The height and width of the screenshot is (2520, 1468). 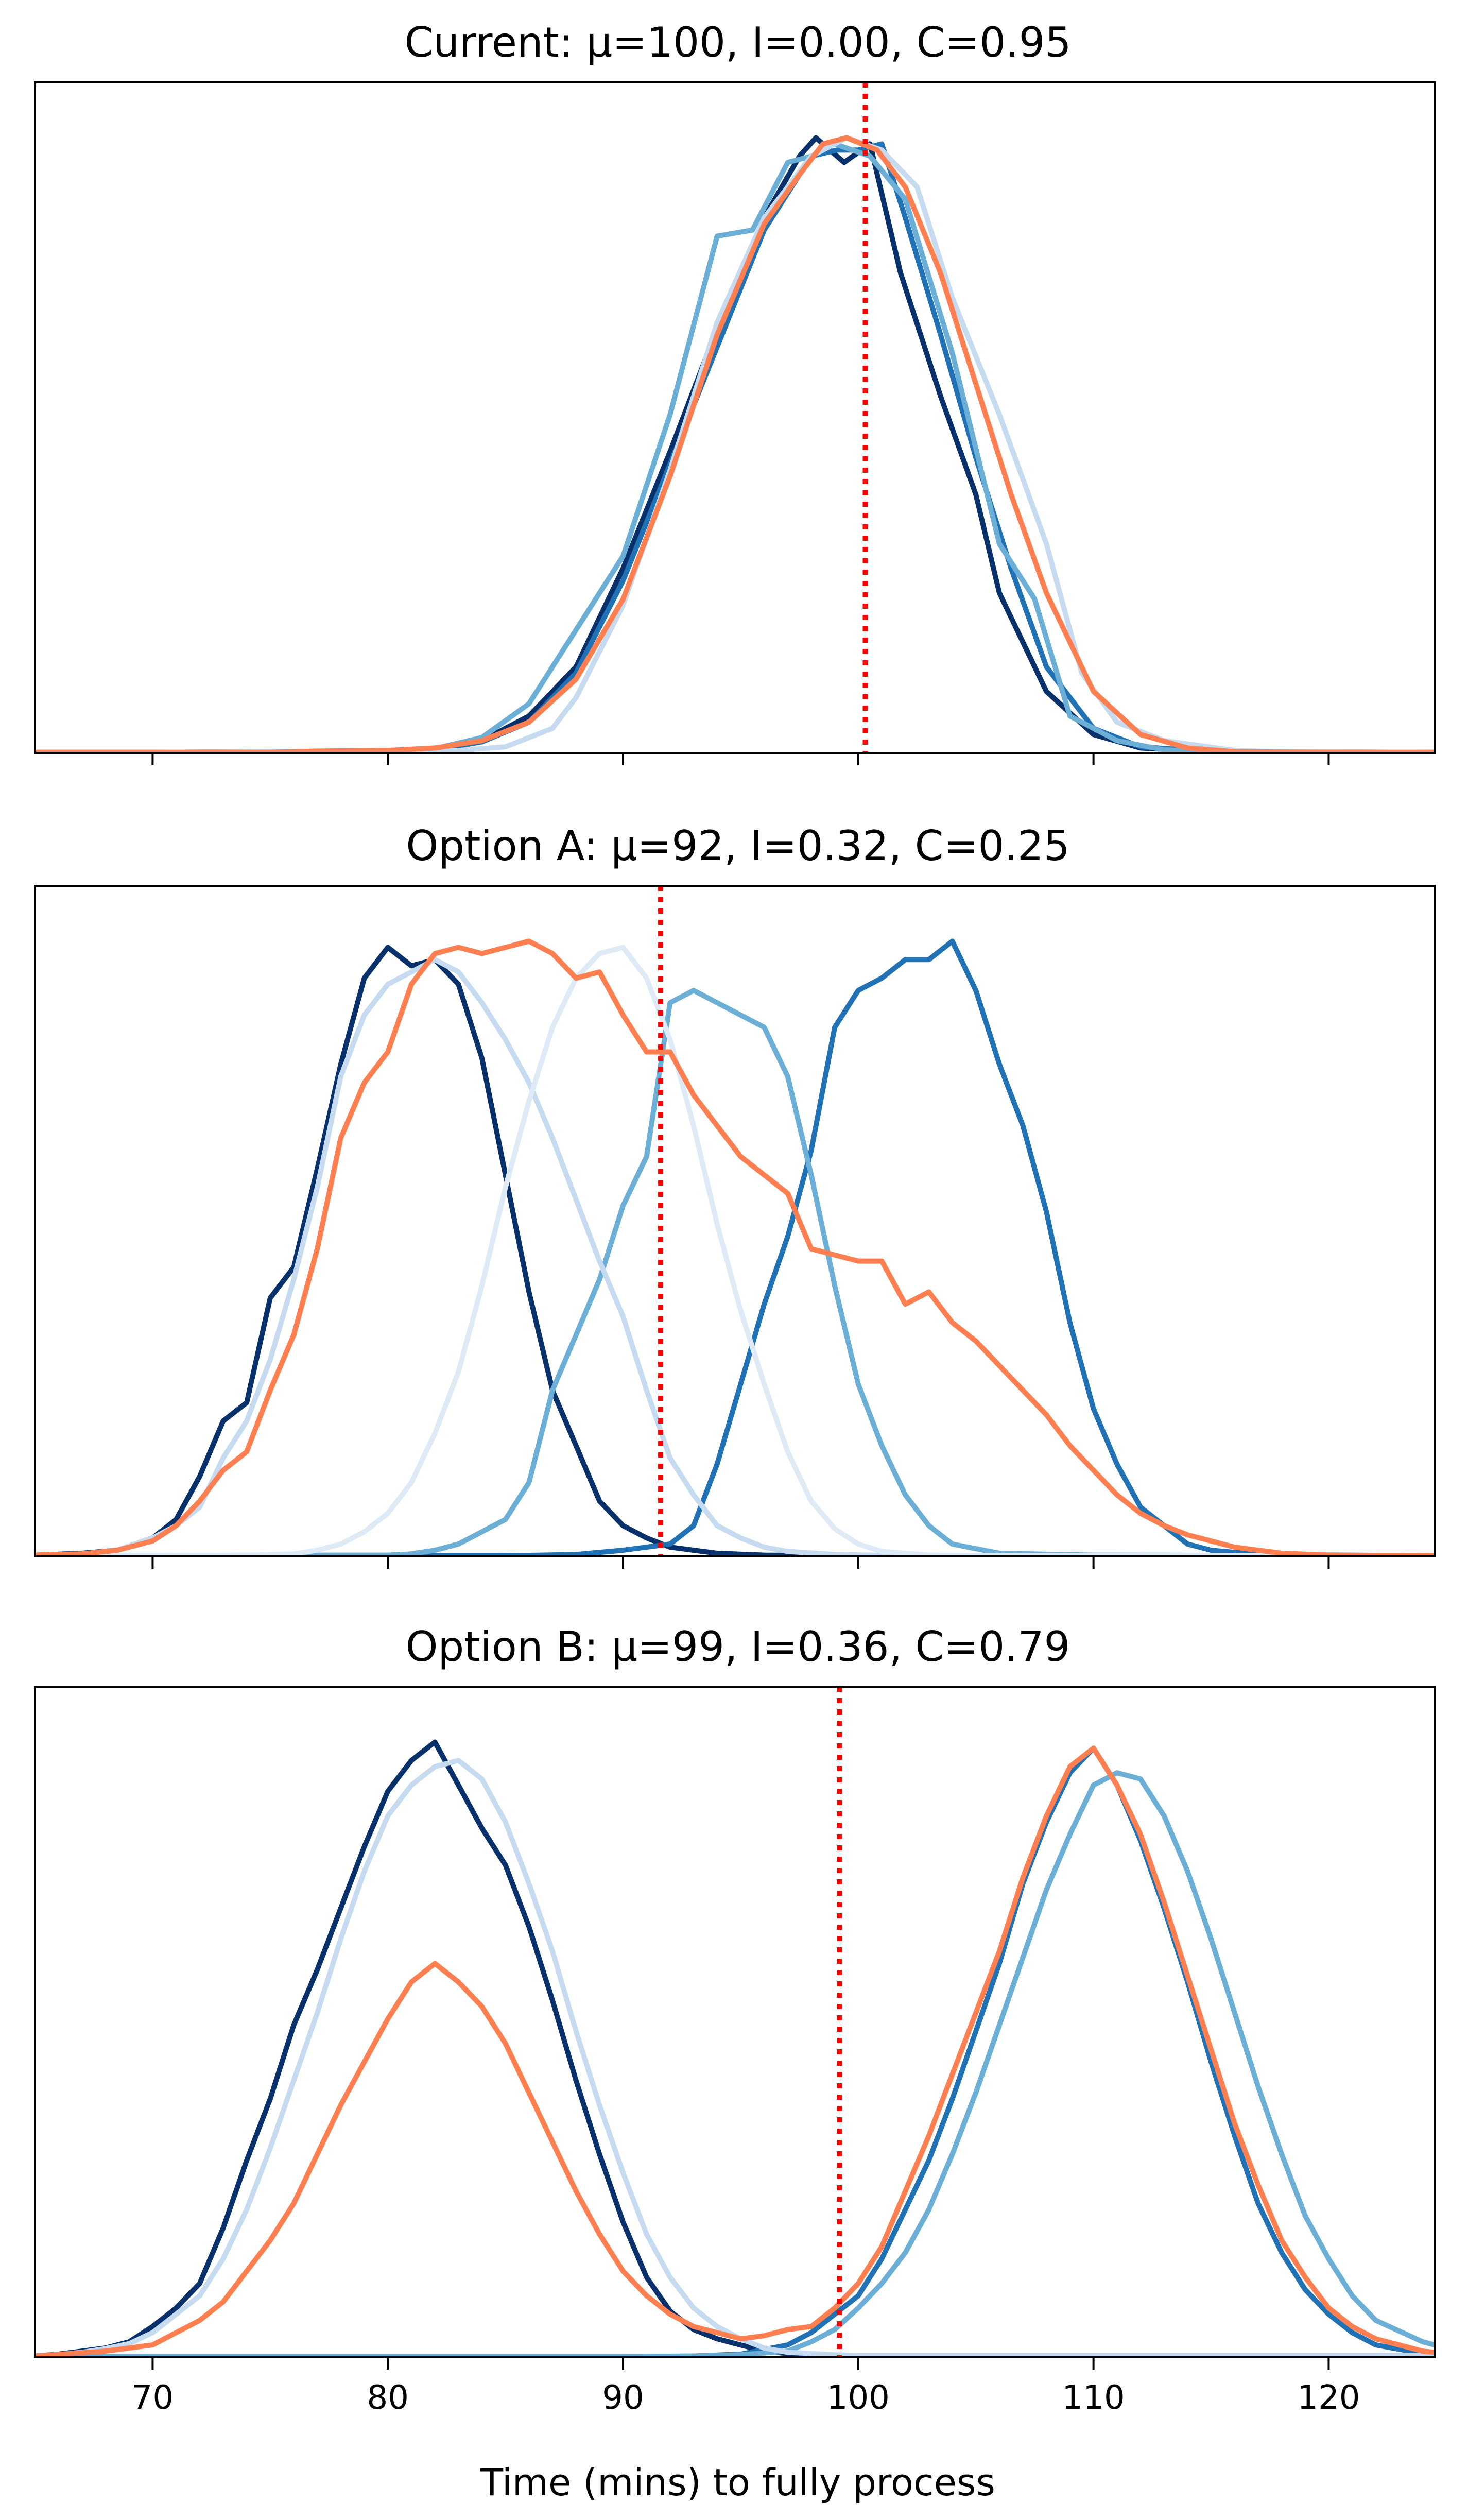 I want to click on x-tick-labels: 70 80 90 100 110 120, so click(x=746, y=2398).